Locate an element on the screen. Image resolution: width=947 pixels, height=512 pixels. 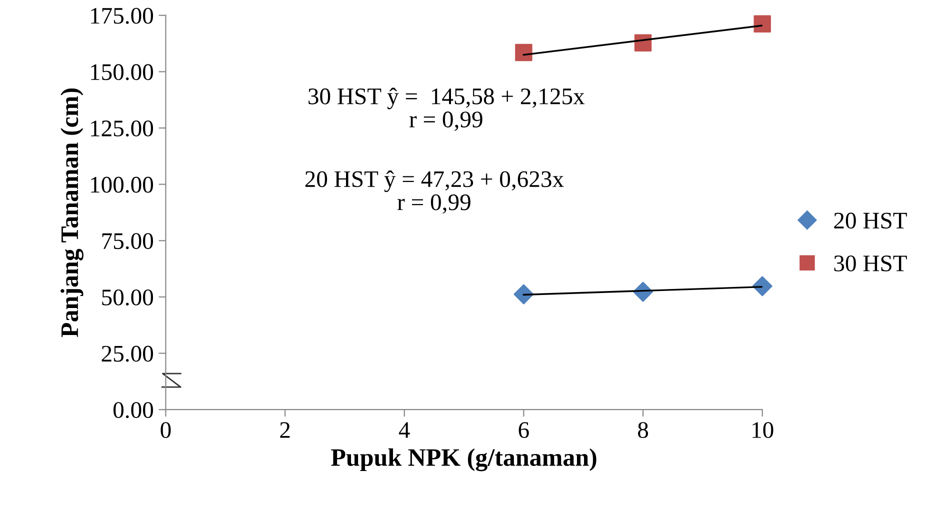
x-tick-label: 4 is located at coordinates (404, 430).